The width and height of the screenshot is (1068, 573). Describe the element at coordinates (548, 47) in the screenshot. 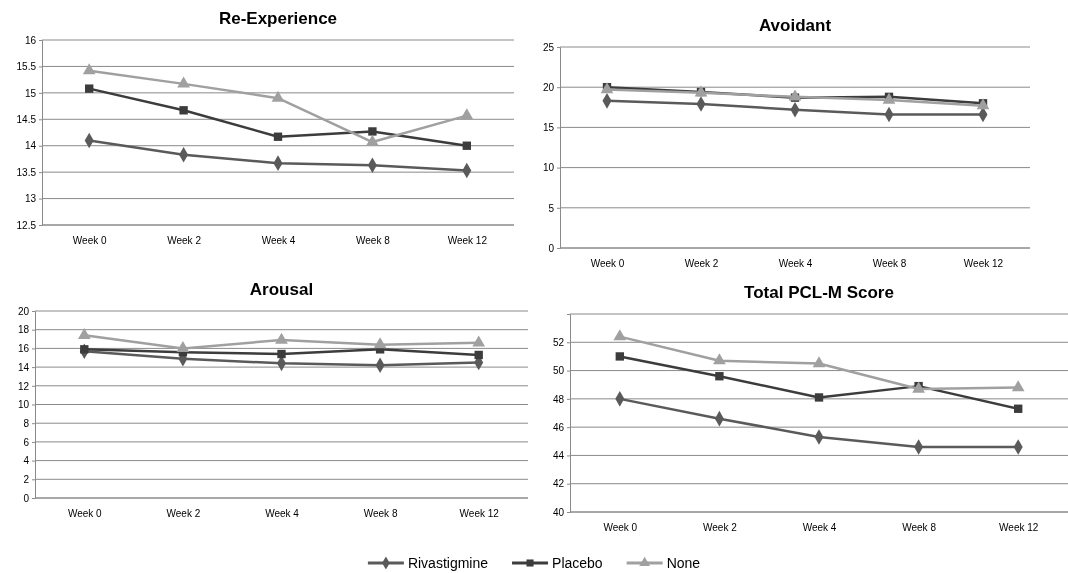

I see `y-tick-label: 25` at that location.